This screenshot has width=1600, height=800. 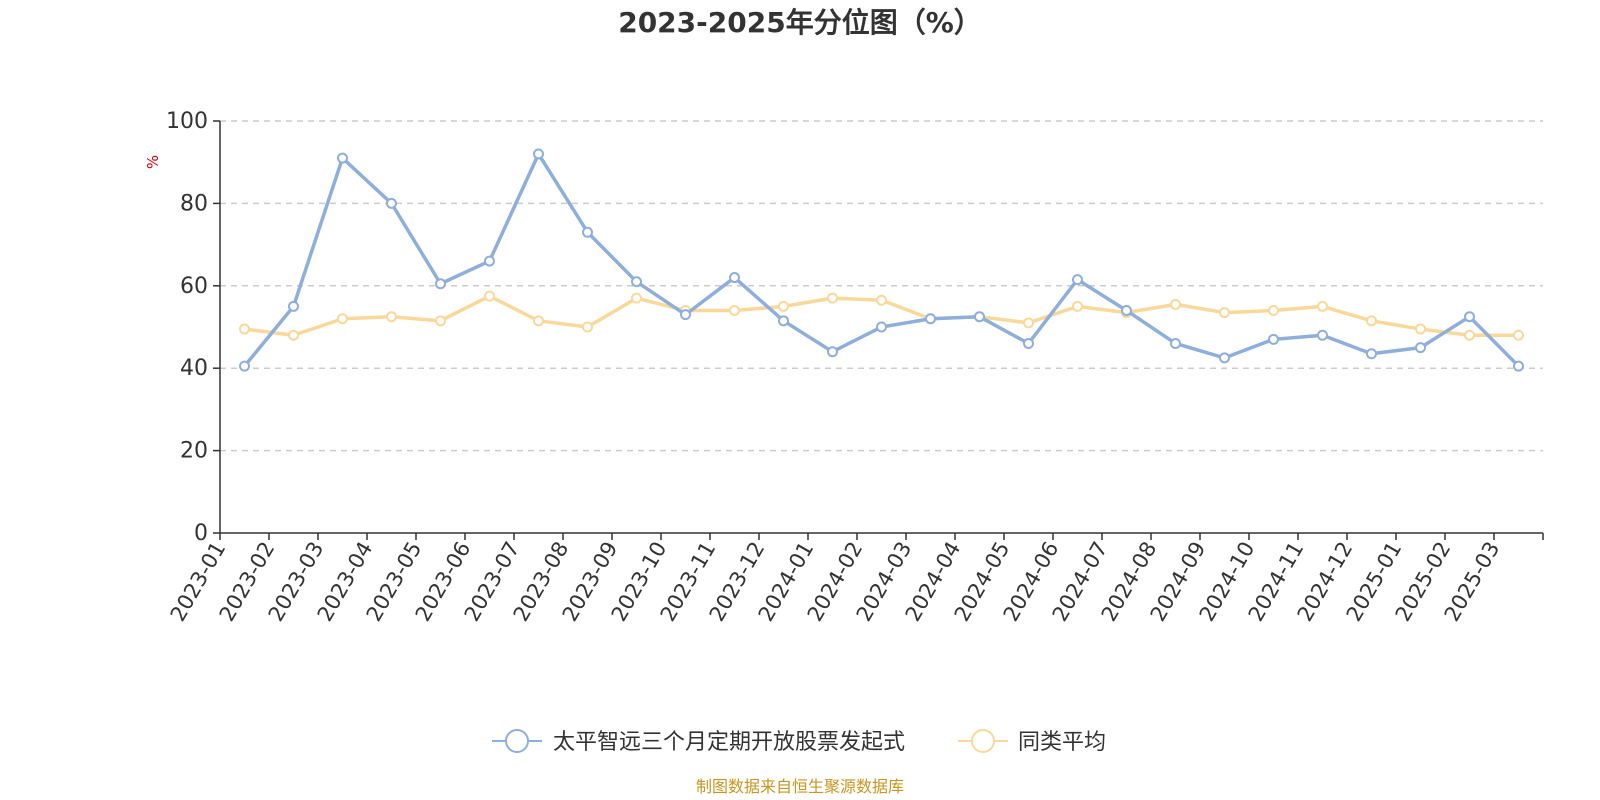 What do you see at coordinates (194, 203) in the screenshot?
I see `y-tick-label: 80` at bounding box center [194, 203].